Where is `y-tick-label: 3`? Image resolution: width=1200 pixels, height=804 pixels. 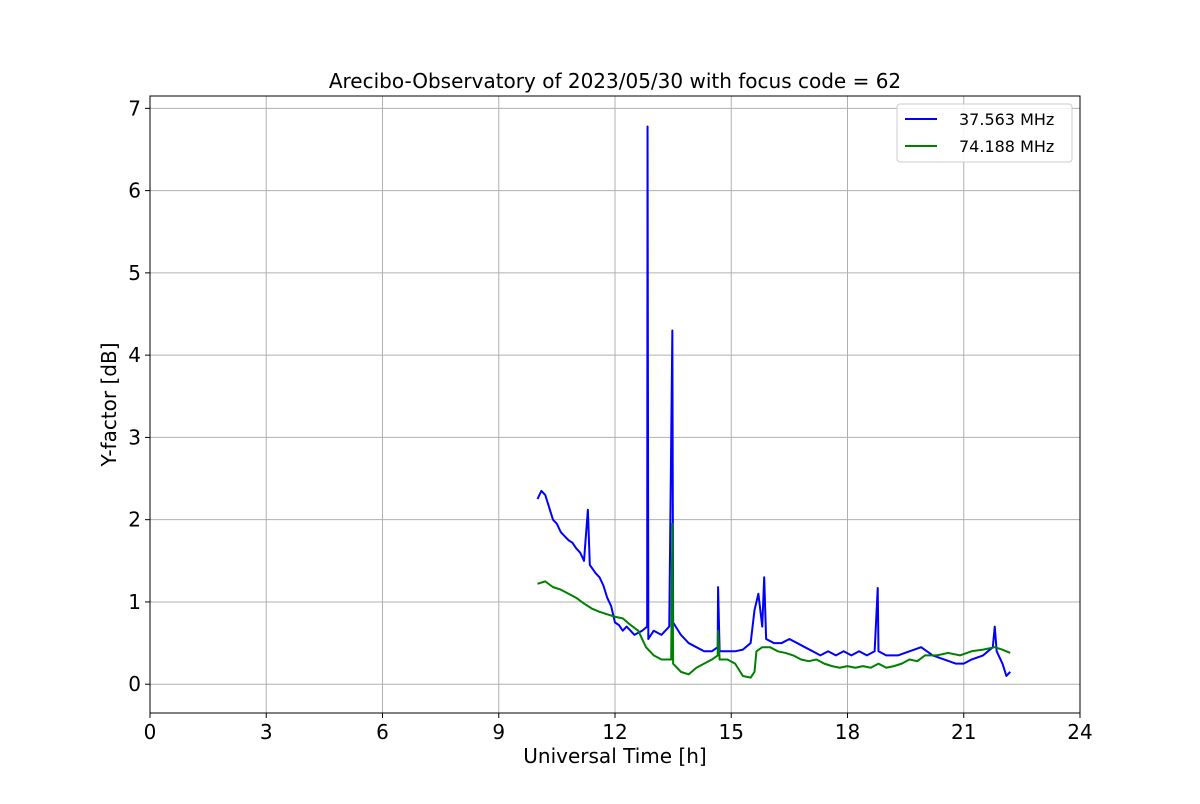
y-tick-label: 3 is located at coordinates (134, 437).